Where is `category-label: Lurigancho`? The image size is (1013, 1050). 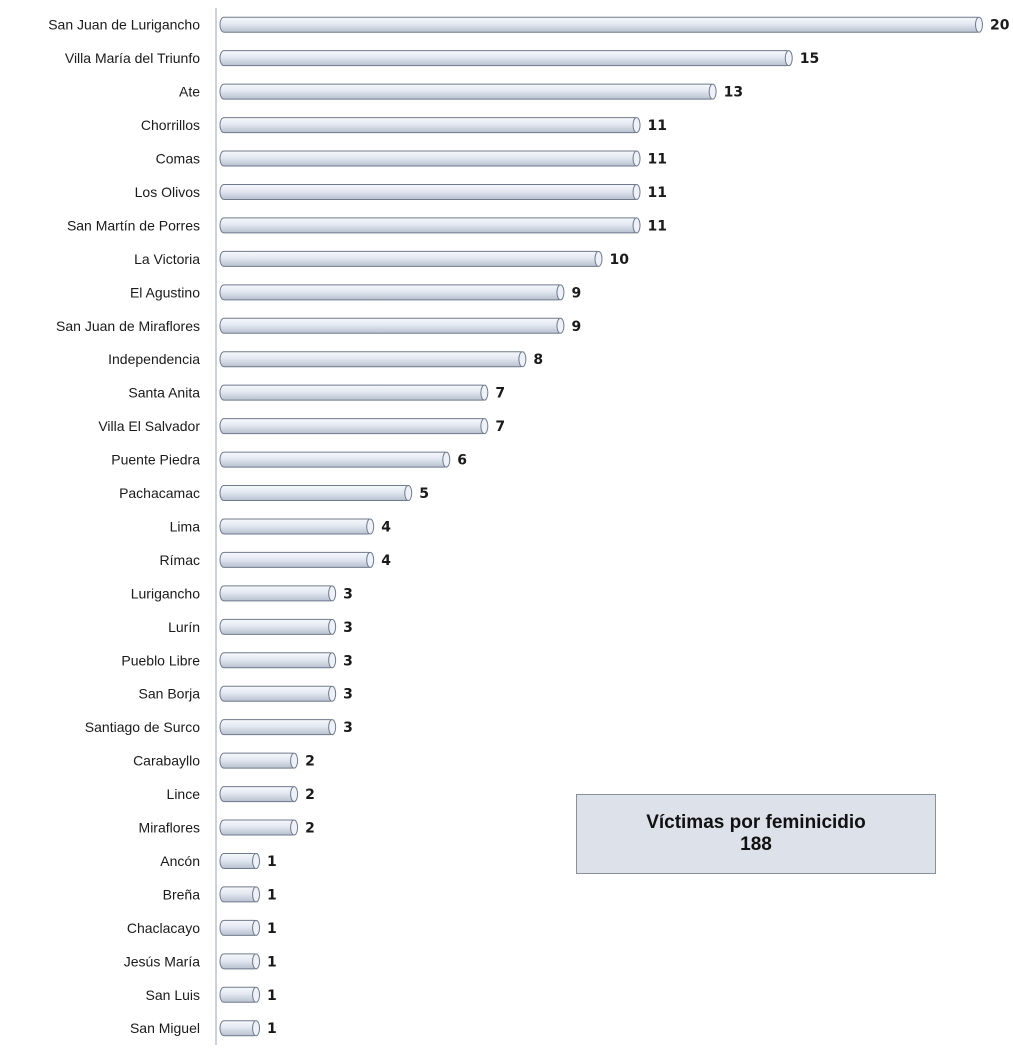 category-label: Lurigancho is located at coordinates (165, 593).